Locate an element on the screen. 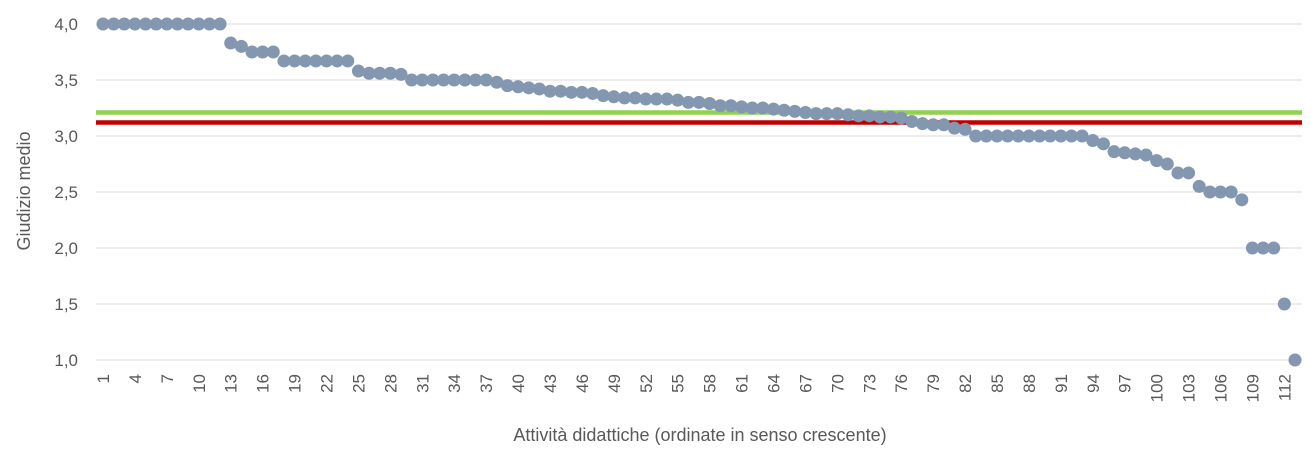 The width and height of the screenshot is (1316, 450). x-tick-label: 91 is located at coordinates (1061, 383).